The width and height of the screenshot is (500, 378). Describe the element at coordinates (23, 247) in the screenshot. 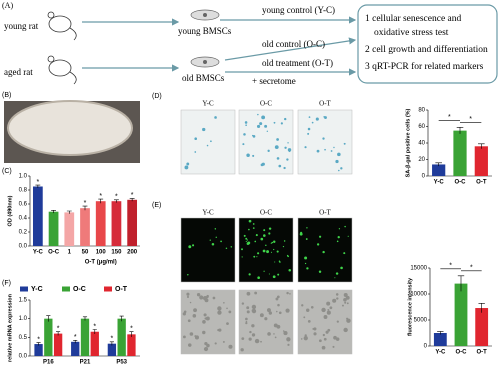

I see `y-tick-label: 0.0` at that location.